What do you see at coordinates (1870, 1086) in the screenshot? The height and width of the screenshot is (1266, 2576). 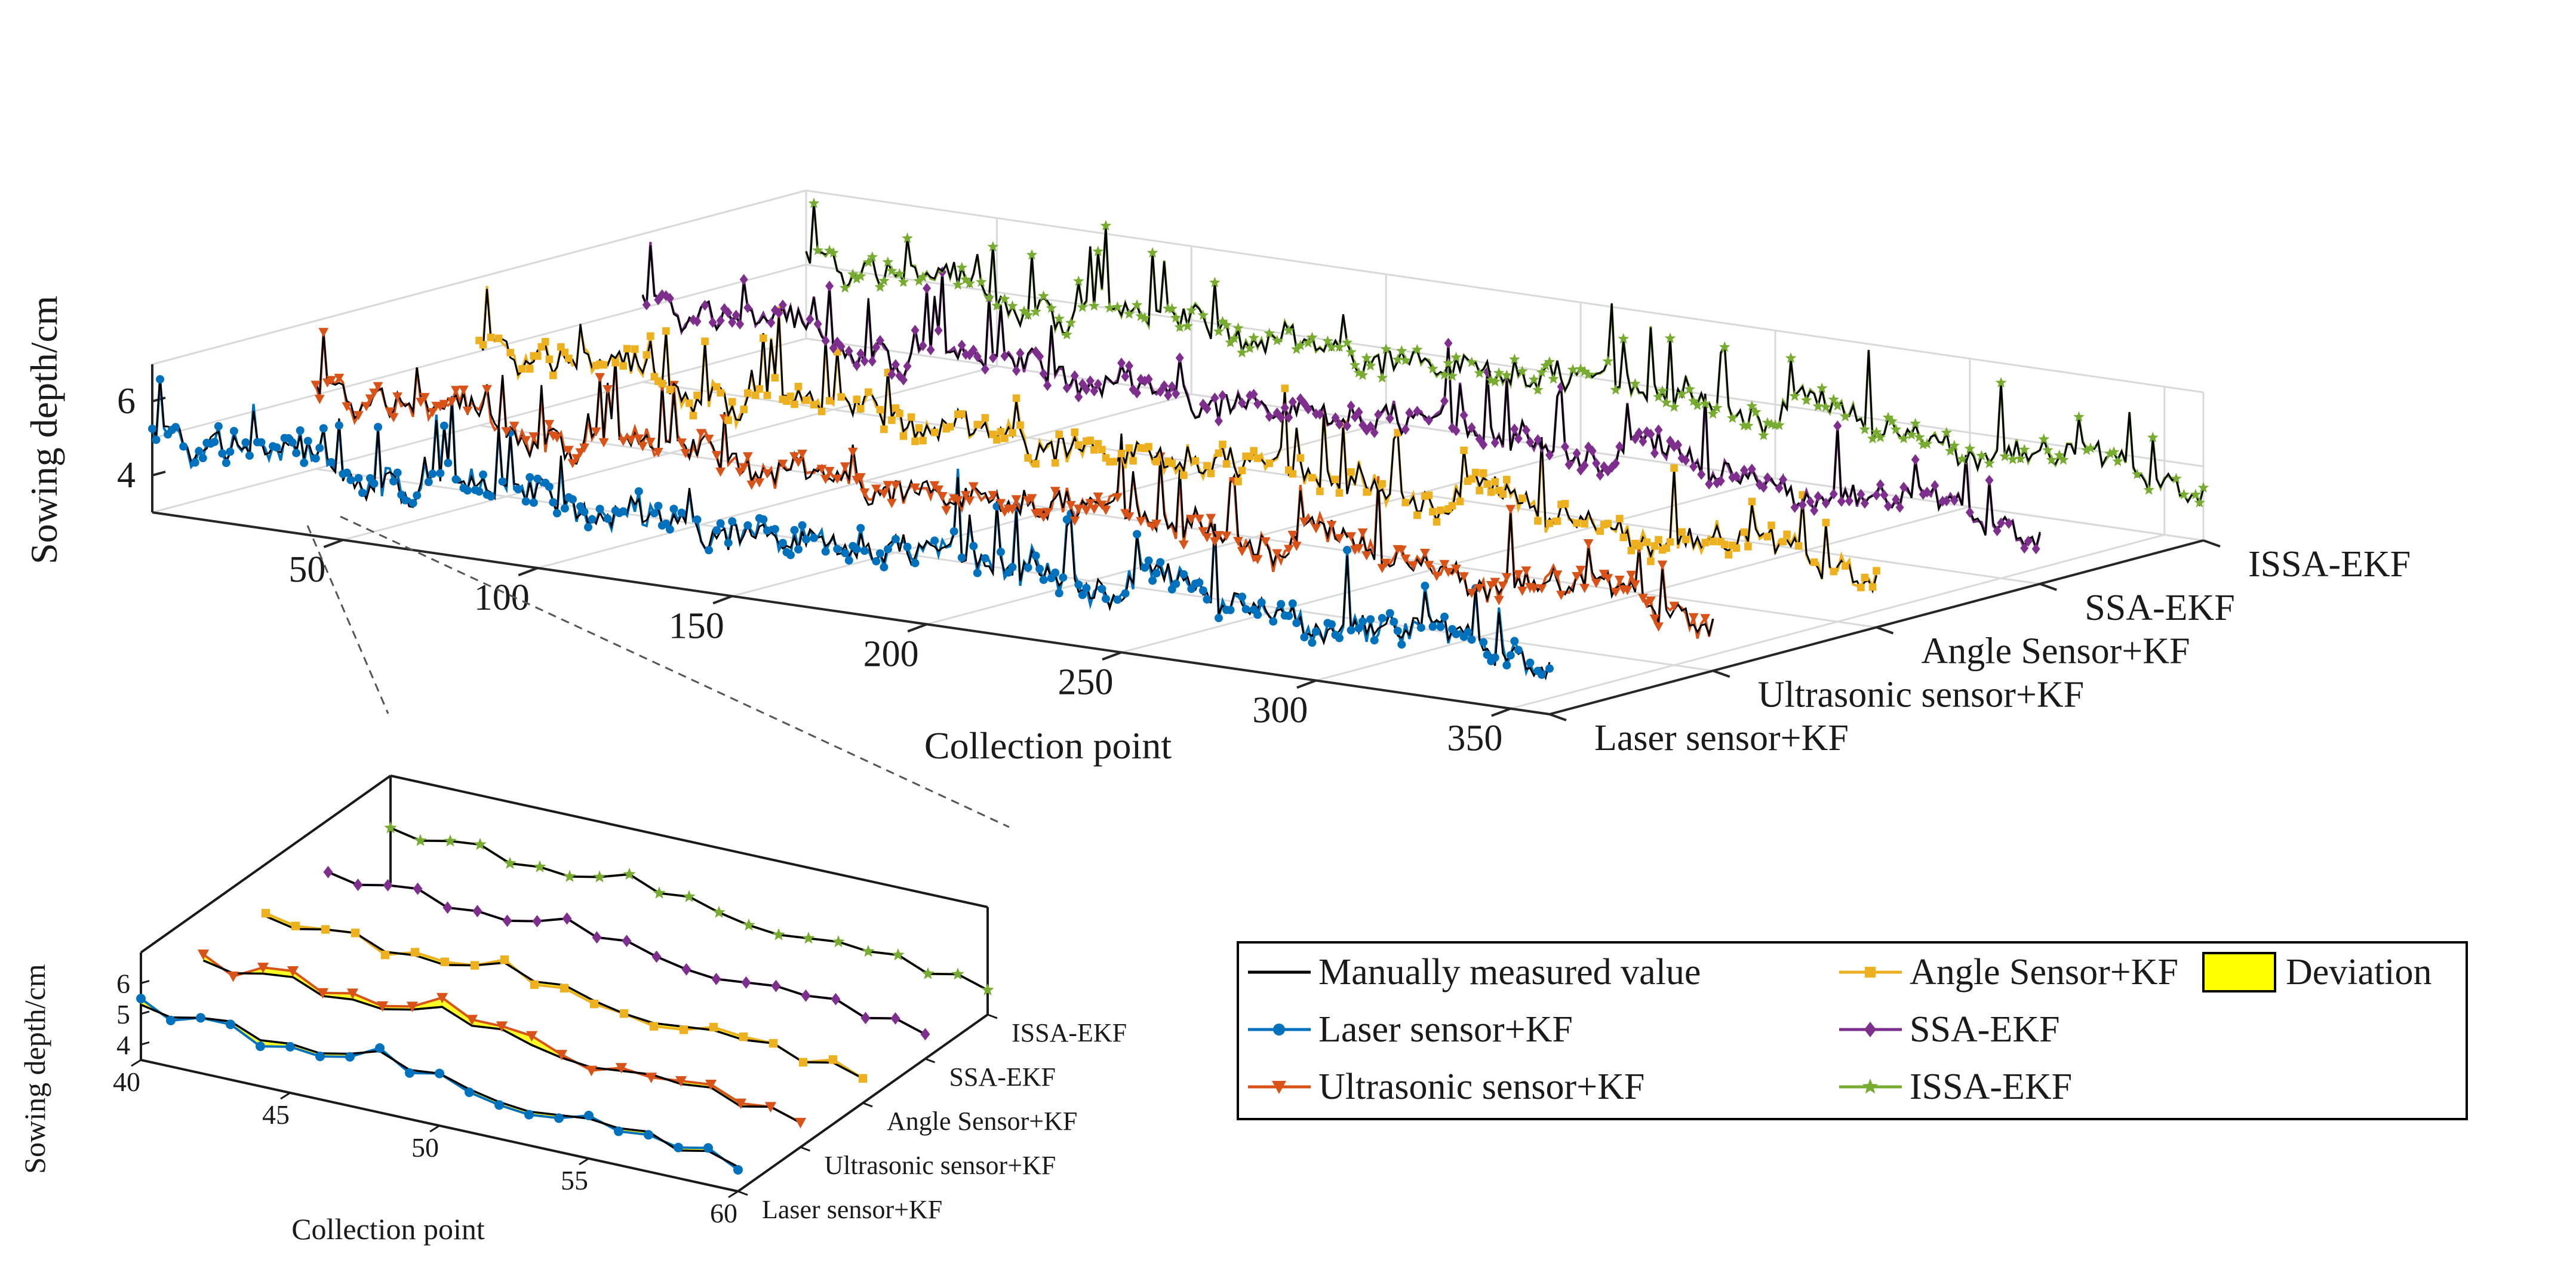 I see `legend-swatch-marker` at bounding box center [1870, 1086].